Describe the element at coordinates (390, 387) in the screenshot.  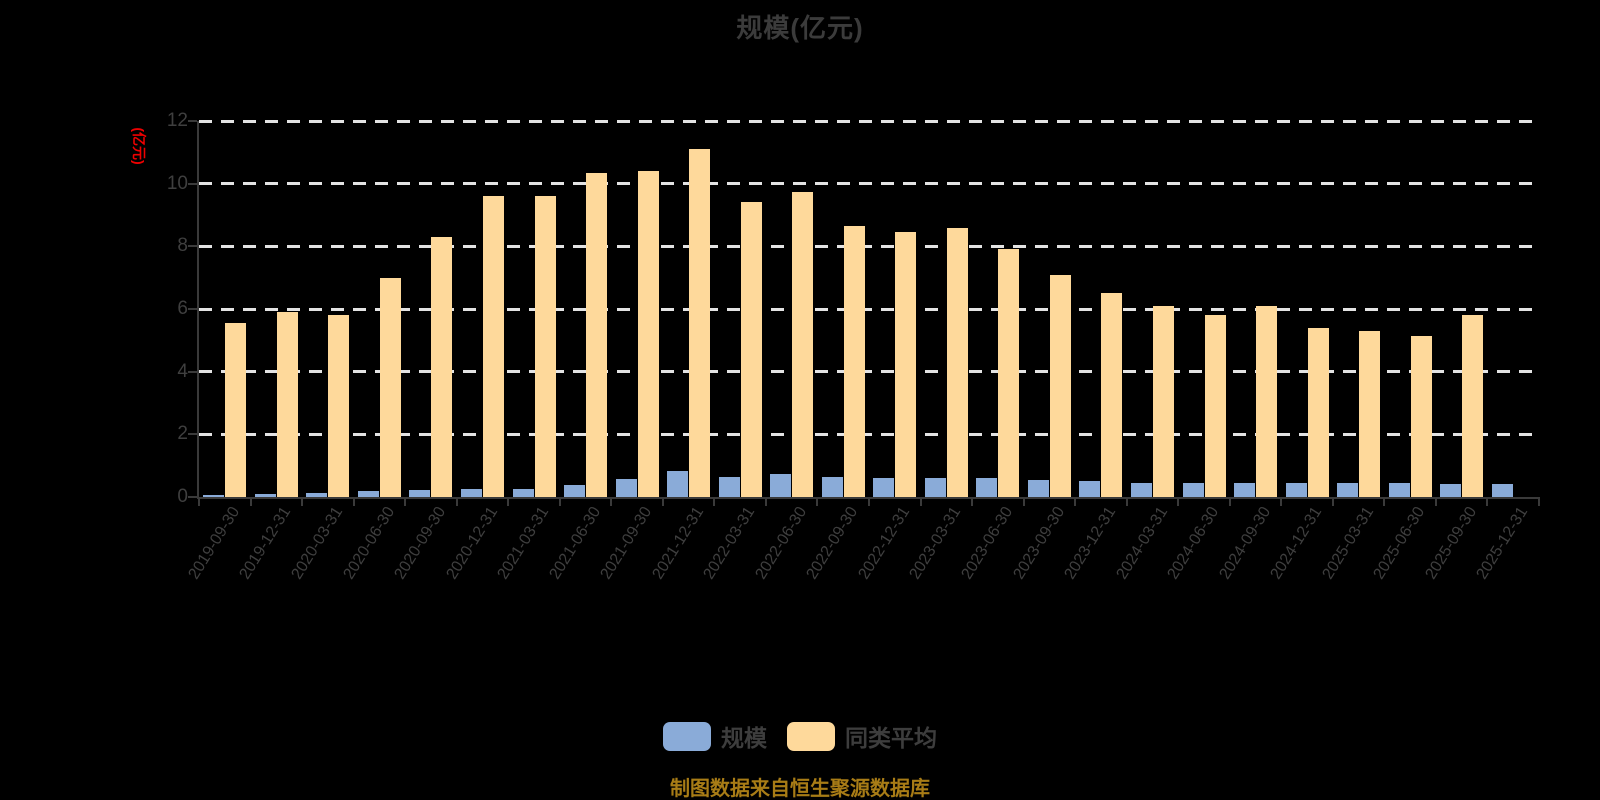
I see `bar-同类平均-2020-06-30` at that location.